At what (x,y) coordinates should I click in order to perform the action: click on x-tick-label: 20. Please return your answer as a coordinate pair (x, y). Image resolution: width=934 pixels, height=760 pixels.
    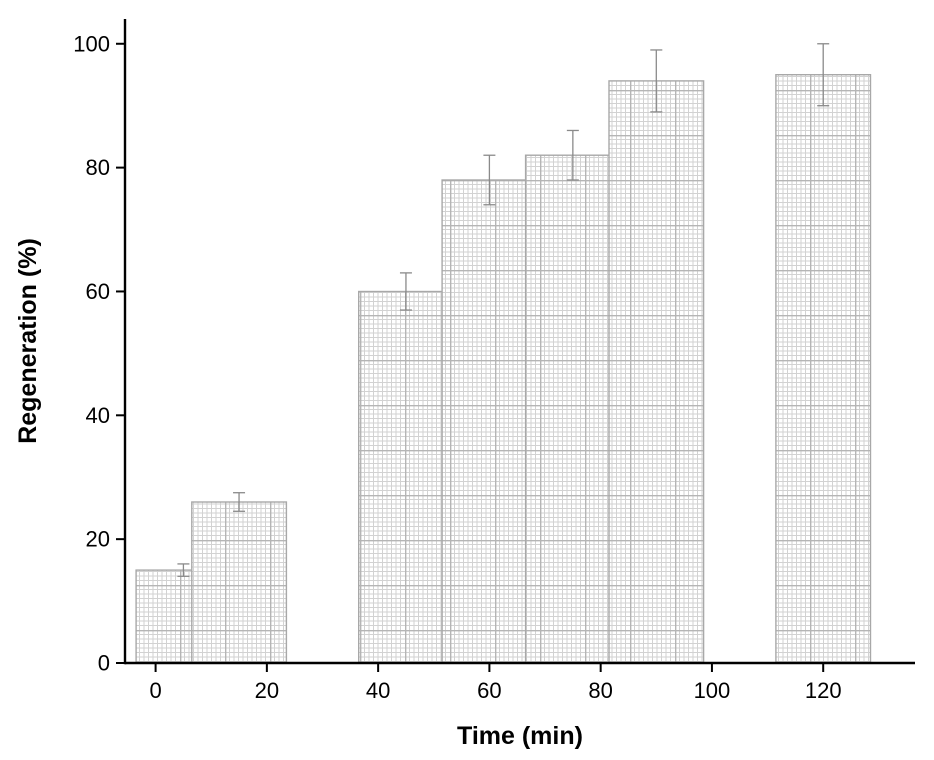
    Looking at the image, I should click on (267, 690).